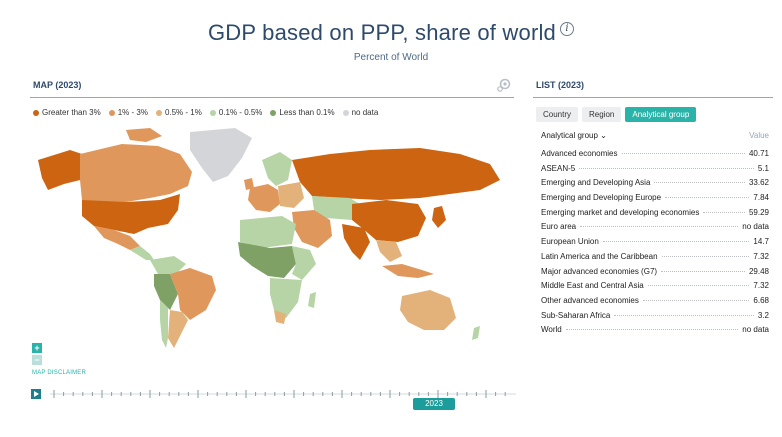 This screenshot has height=437, width=782. What do you see at coordinates (312, 229) in the screenshot?
I see `map-region-middle-east` at bounding box center [312, 229].